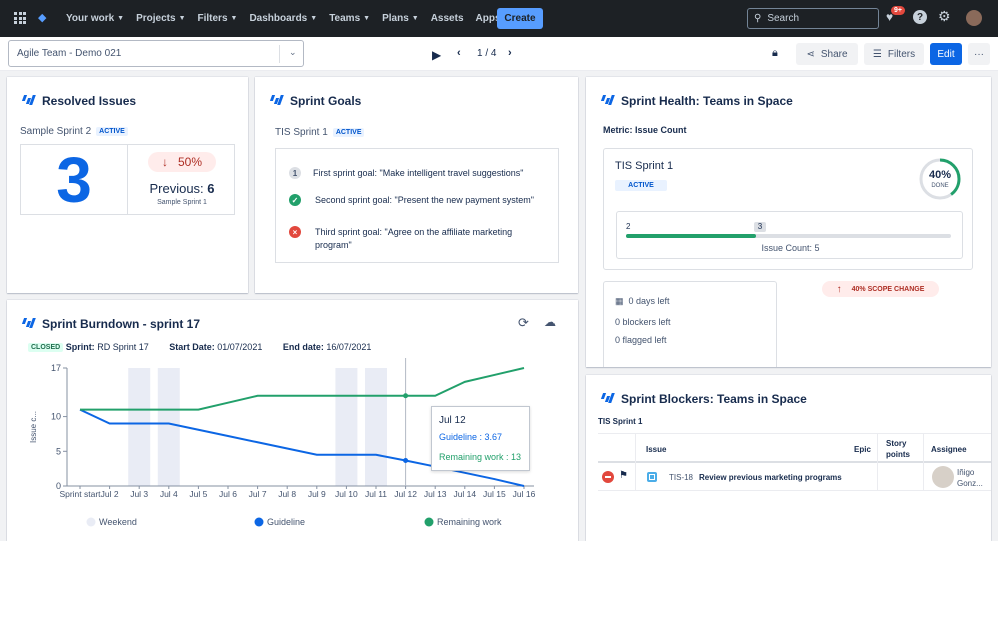  I want to click on table-header: Issue Epic Story points Assignee, so click(794, 448).